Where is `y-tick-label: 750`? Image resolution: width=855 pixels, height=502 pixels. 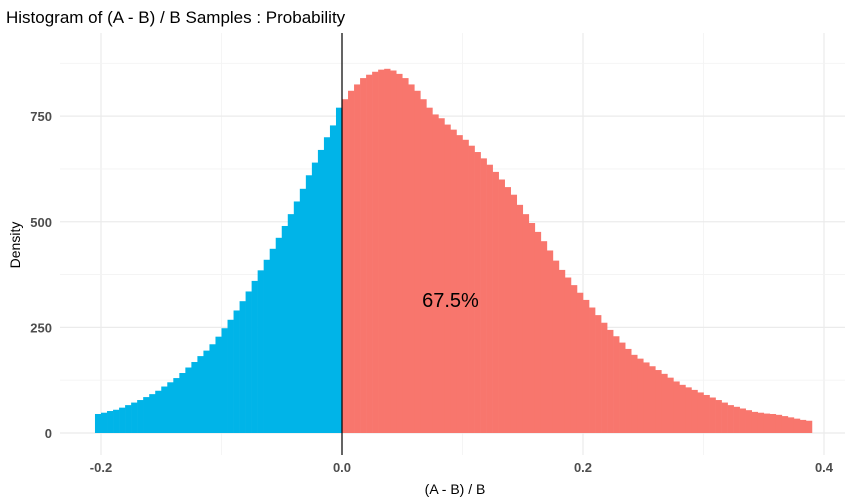
y-tick-label: 750 is located at coordinates (41, 116).